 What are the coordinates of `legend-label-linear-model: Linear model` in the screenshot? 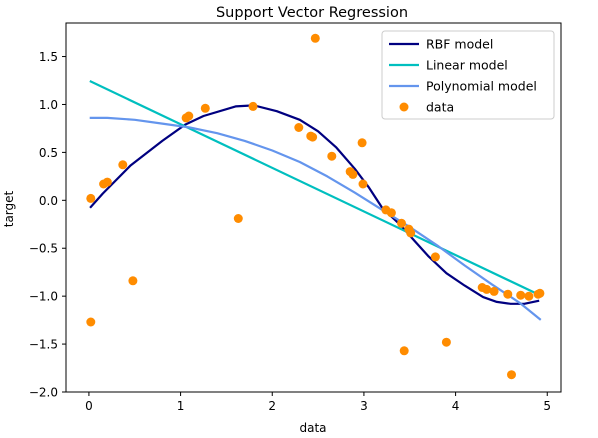 It's located at (467, 65).